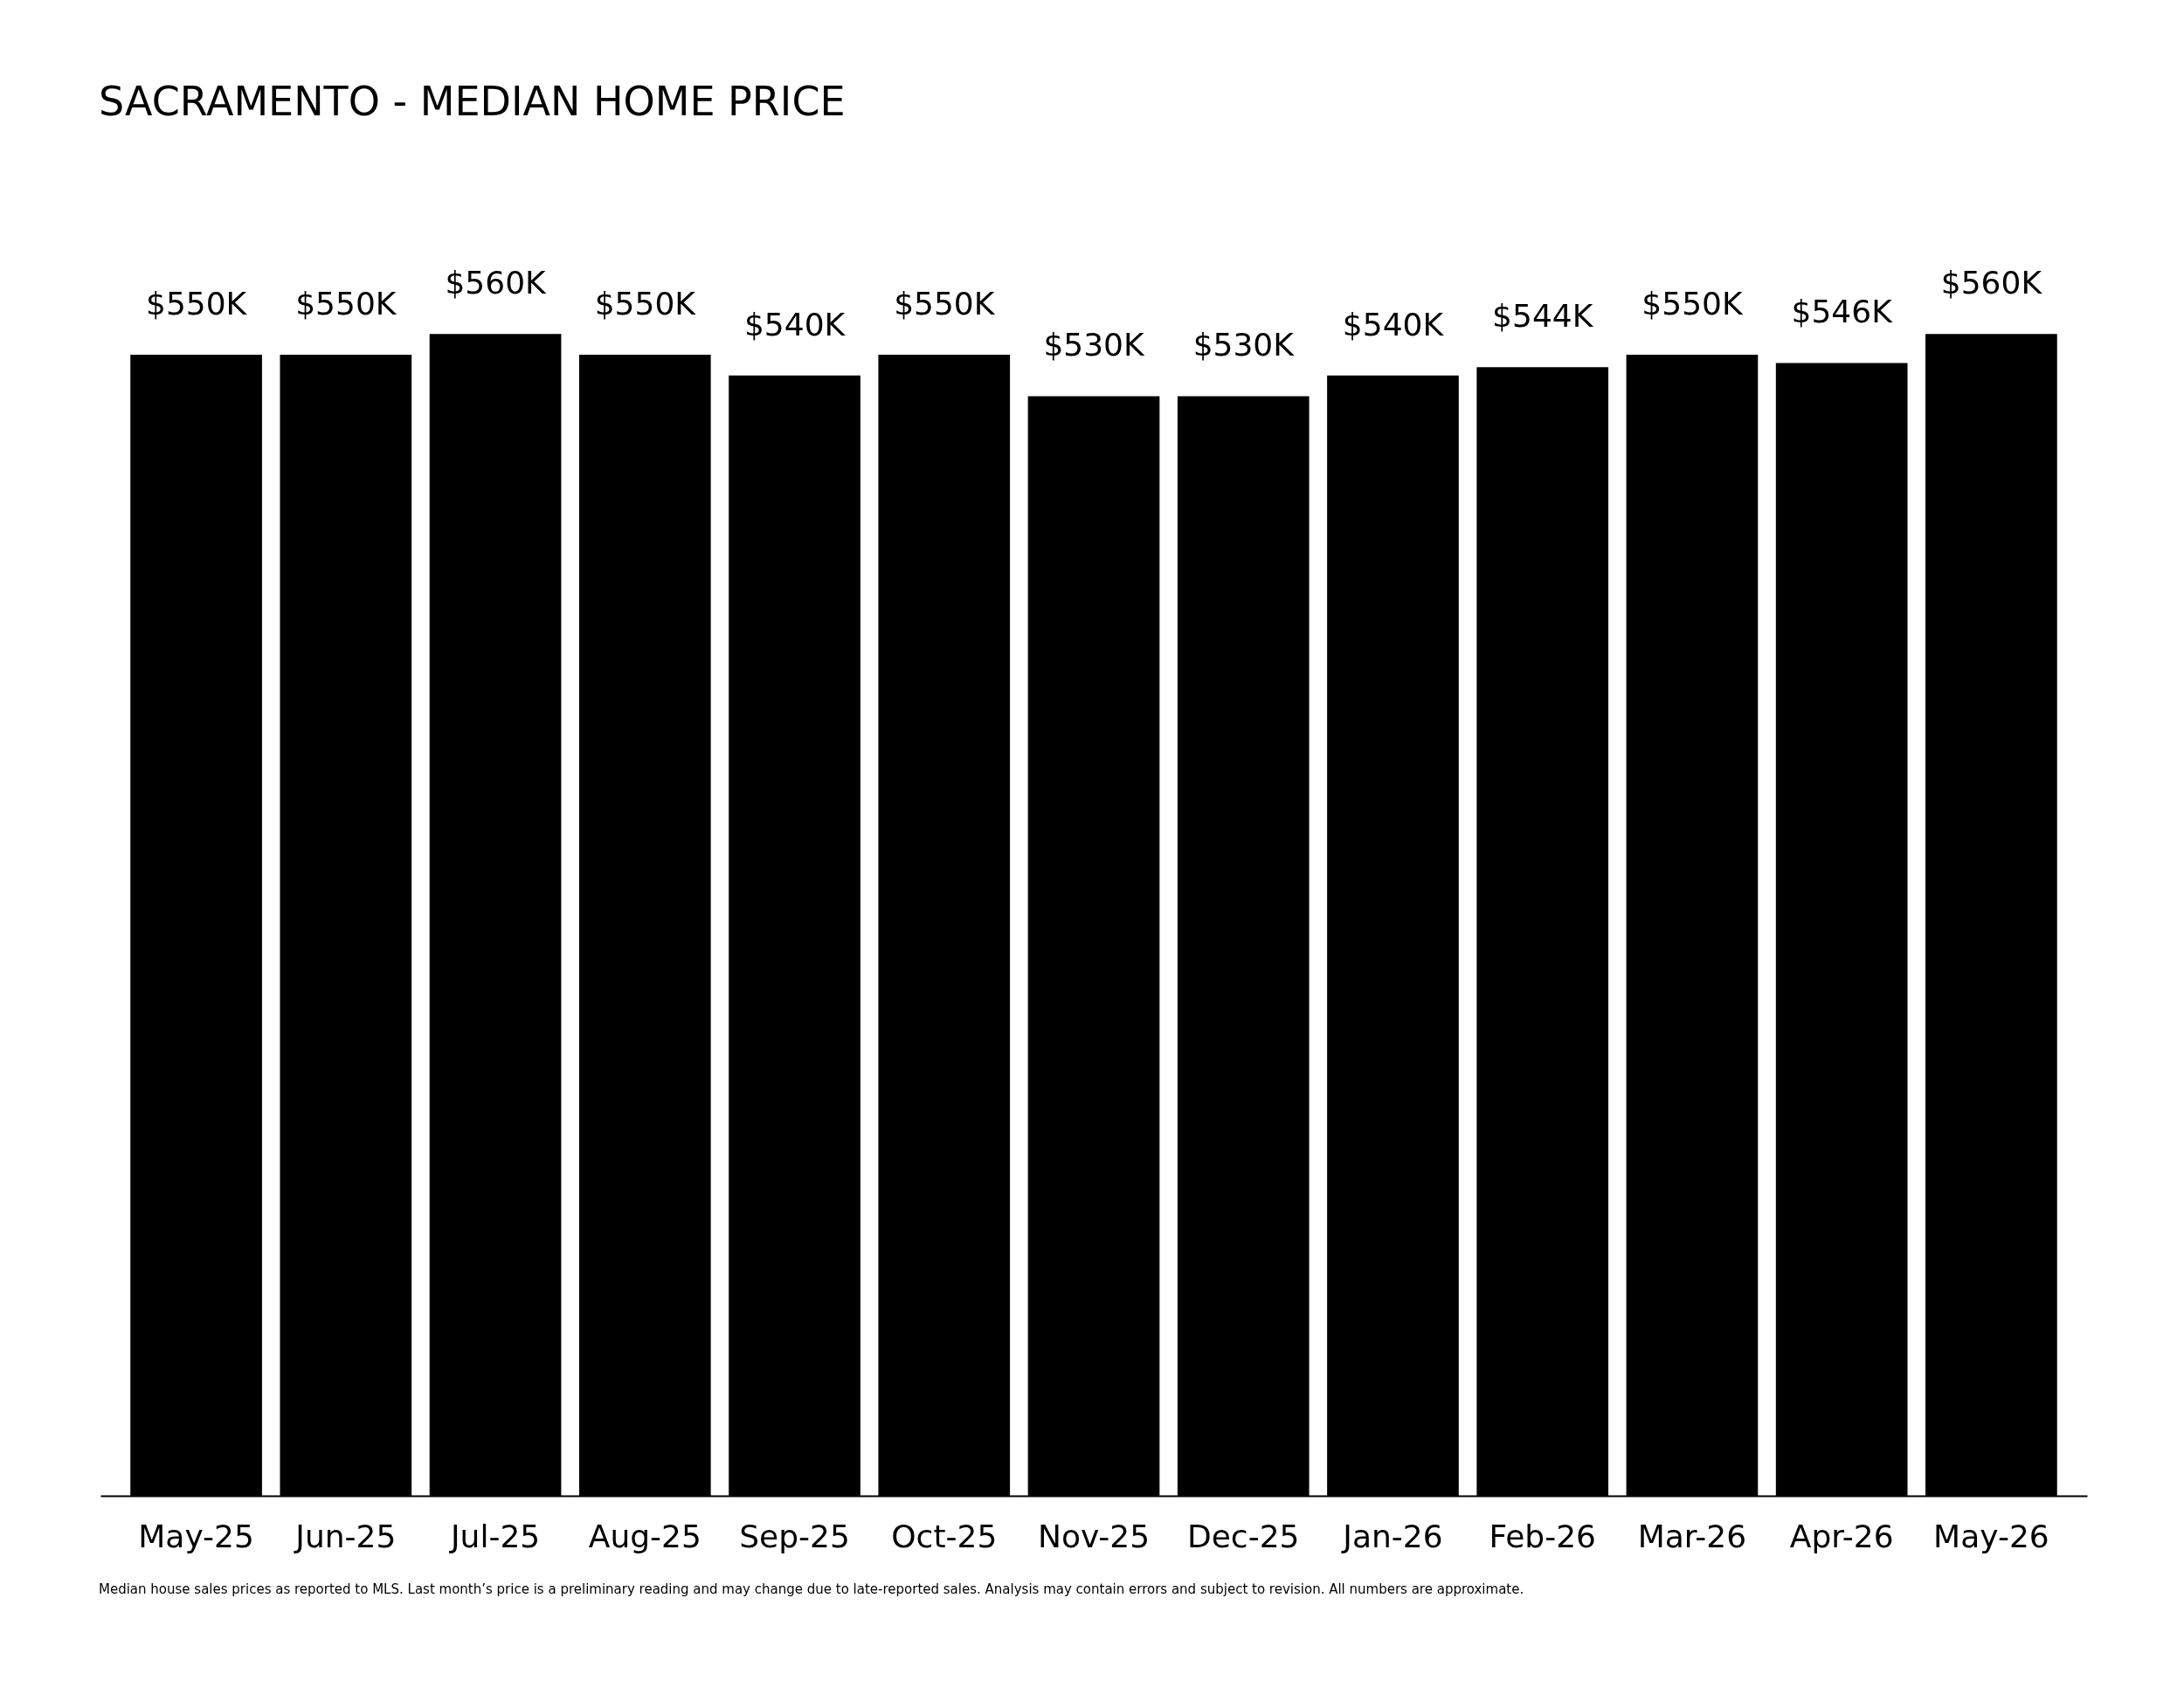  Describe the element at coordinates (494, 1536) in the screenshot. I see `x-tick-label: Jul-25` at that location.